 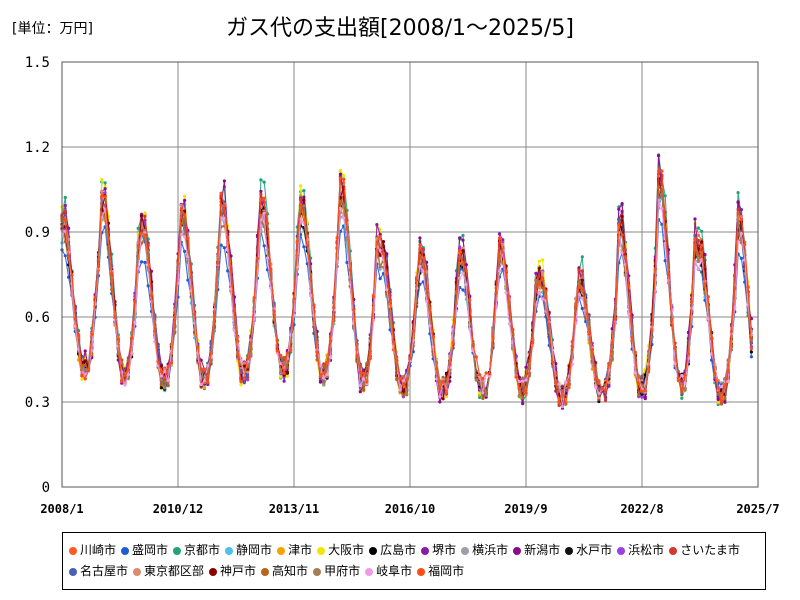 I want to click on y-tick-label: 0.9, so click(x=37, y=233).